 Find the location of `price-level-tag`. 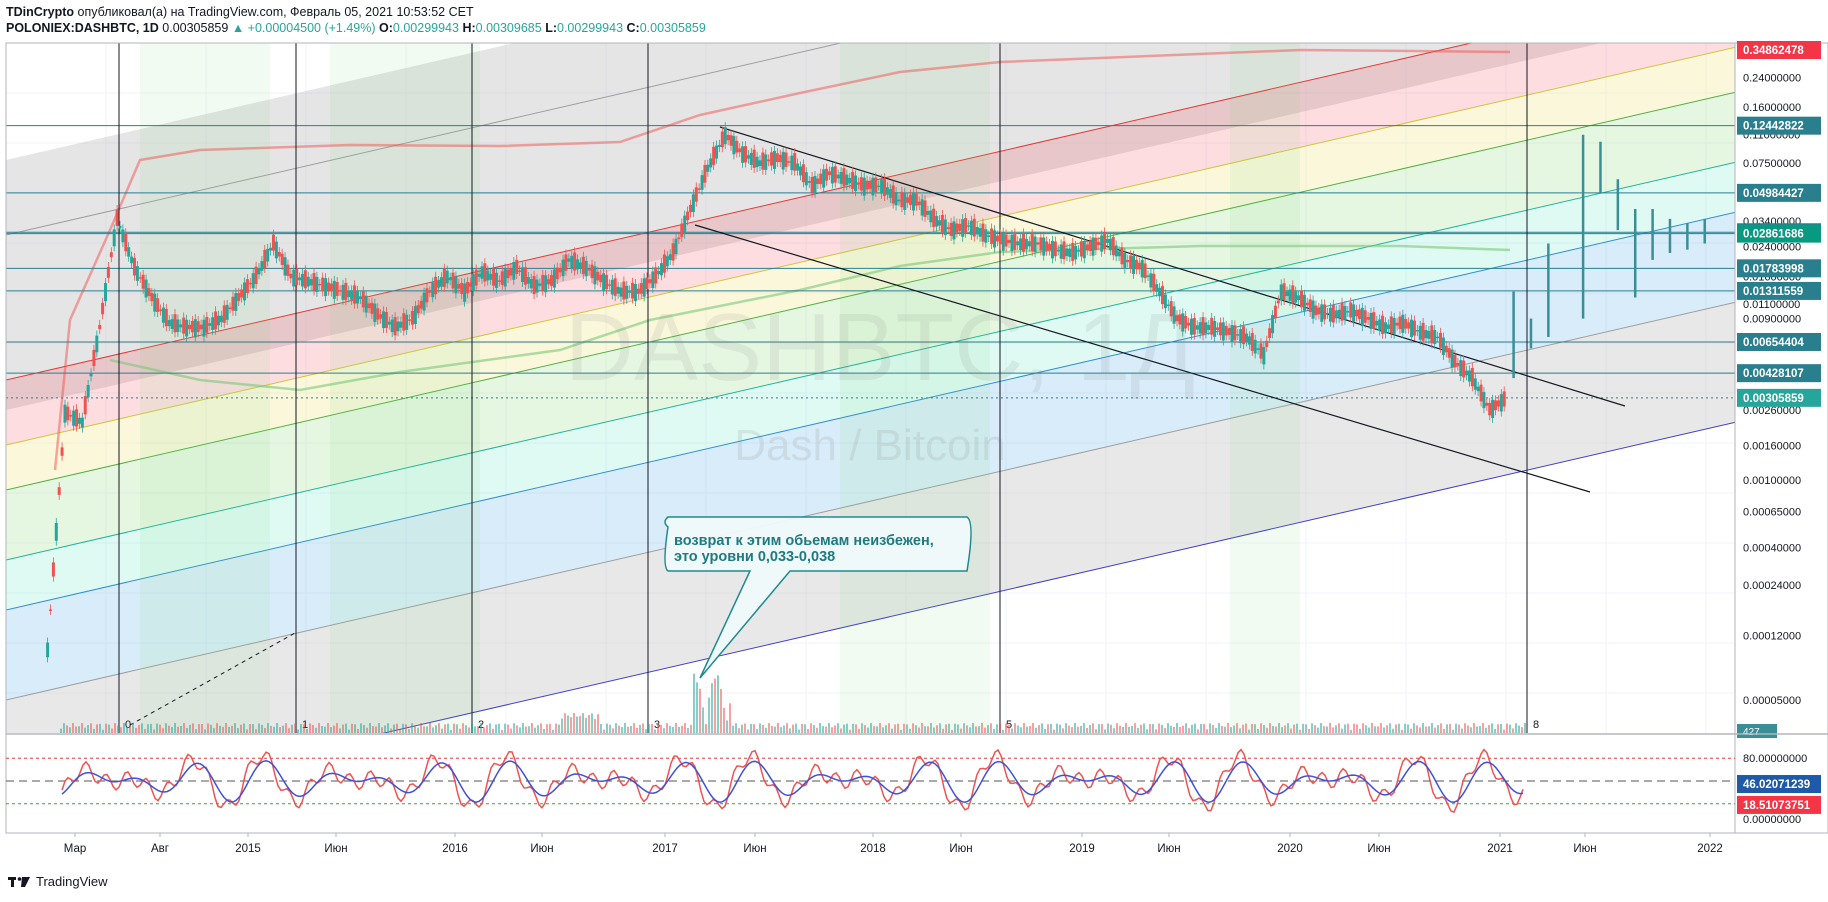

price-level-tag is located at coordinates (1779, 268).